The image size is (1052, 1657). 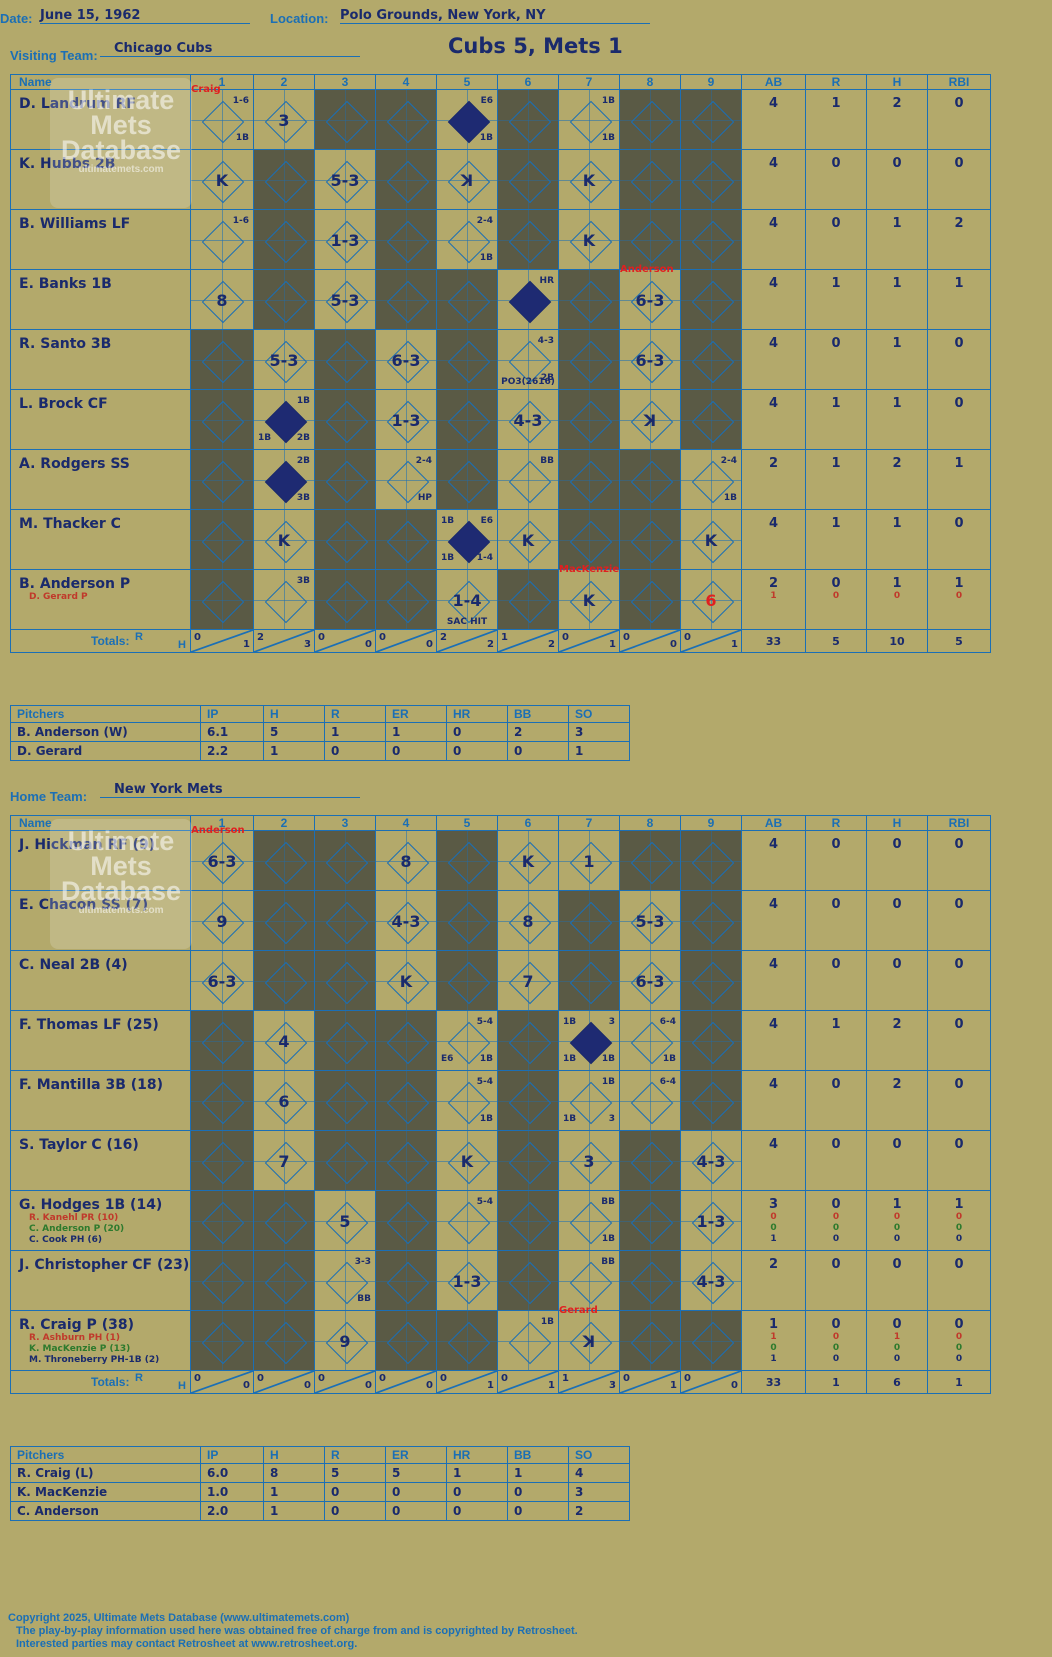 What do you see at coordinates (551, 1385) in the screenshot?
I see `inning-hits: 1` at bounding box center [551, 1385].